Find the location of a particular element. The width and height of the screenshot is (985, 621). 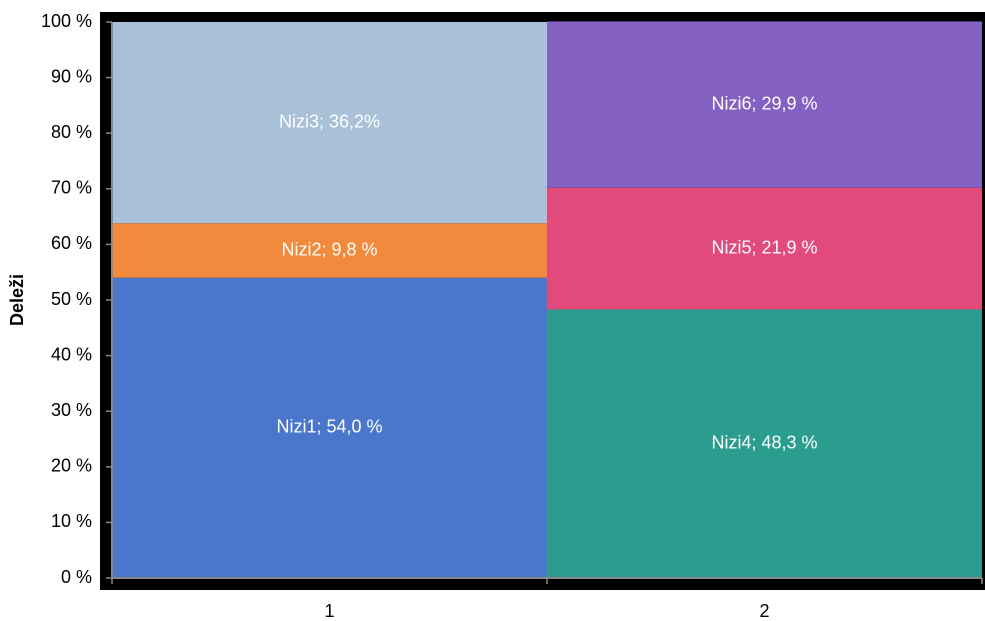

y-tick-label: 100 % is located at coordinates (66, 21).